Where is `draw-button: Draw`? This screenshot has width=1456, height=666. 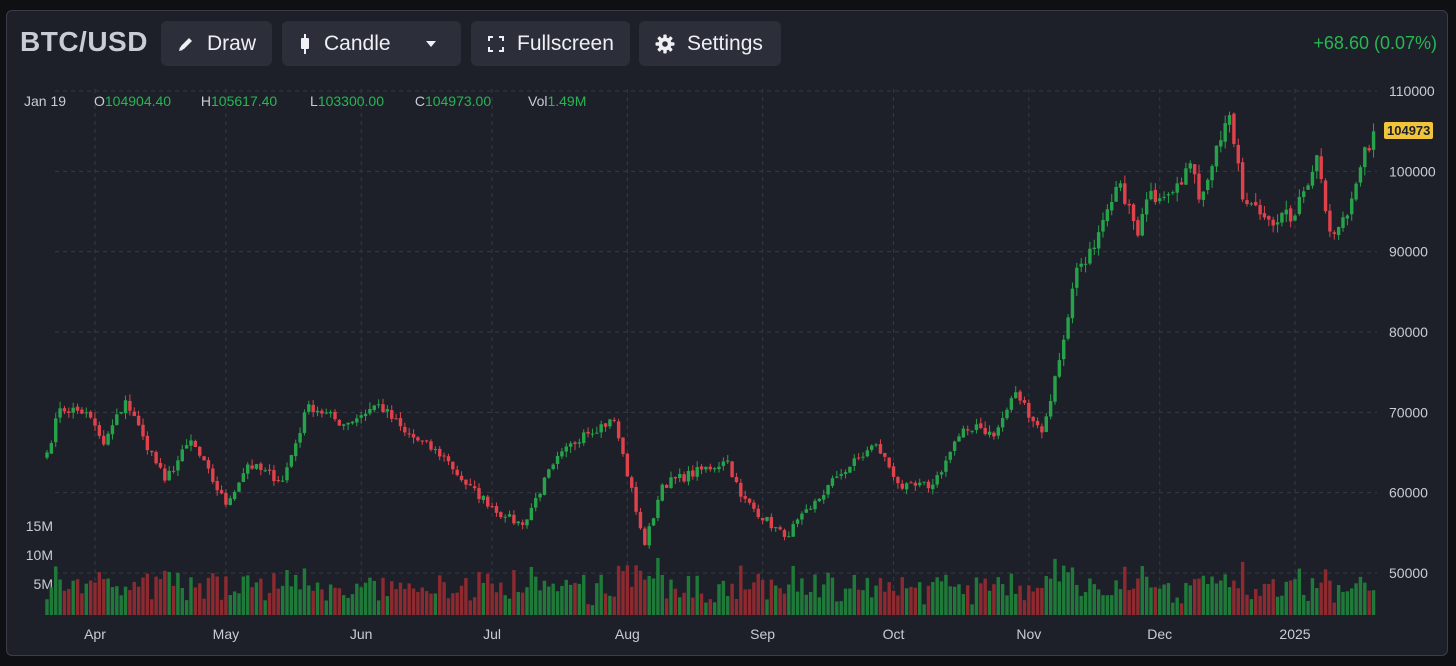
draw-button: Draw is located at coordinates (216, 43).